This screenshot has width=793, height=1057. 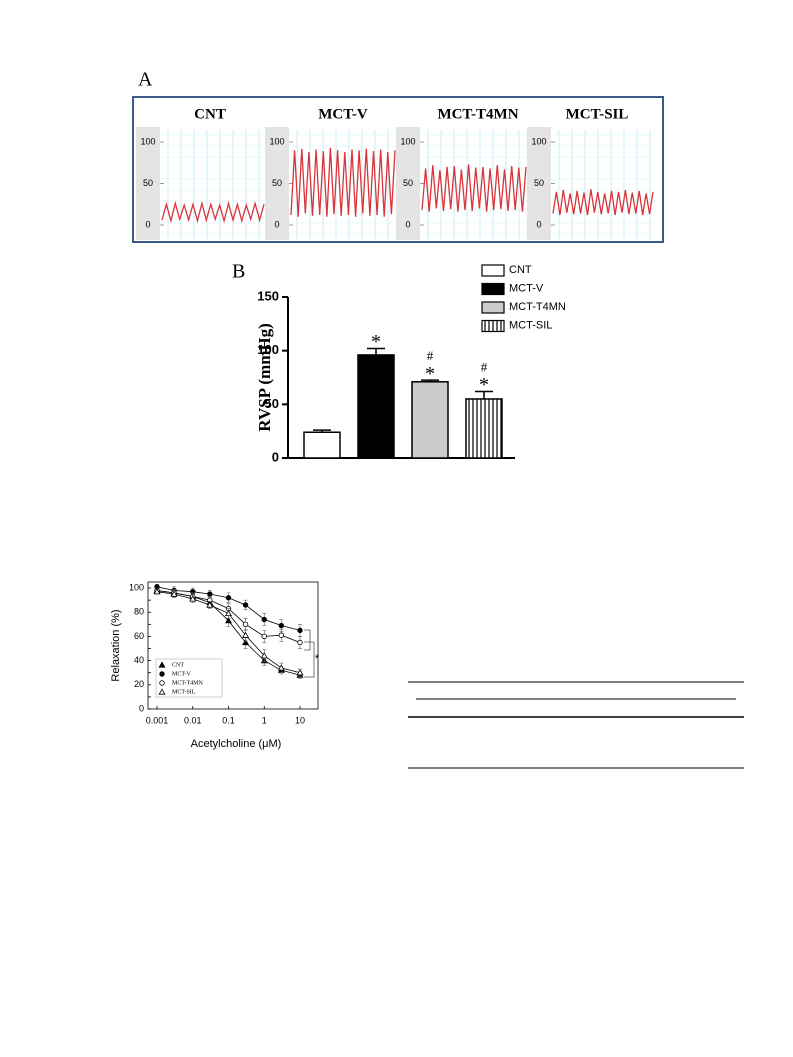 What do you see at coordinates (300, 720) in the screenshot?
I see `x-tick-label: 10` at bounding box center [300, 720].